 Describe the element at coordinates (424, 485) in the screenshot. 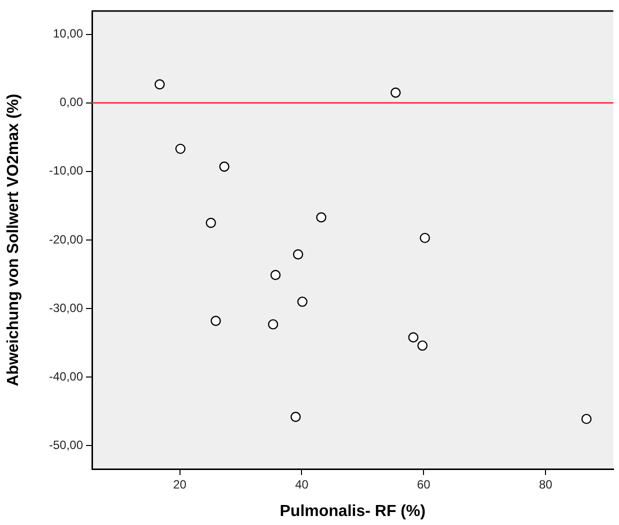

I see `x-tick-label: 60` at that location.